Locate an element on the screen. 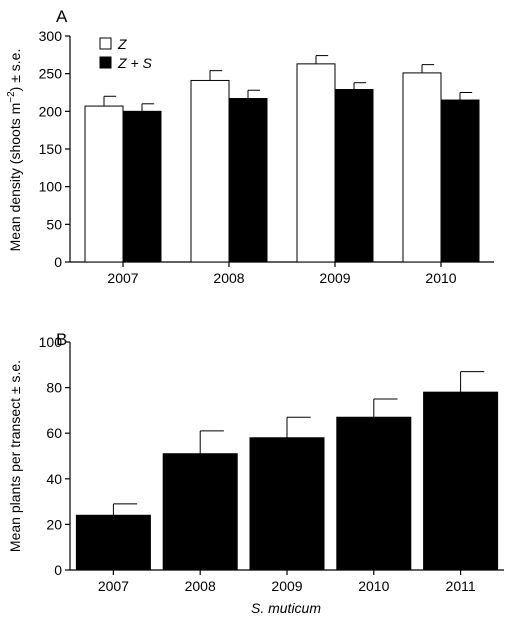 Image resolution: width=520 pixels, height=621 pixels. legend-label: Z is located at coordinates (122, 44).